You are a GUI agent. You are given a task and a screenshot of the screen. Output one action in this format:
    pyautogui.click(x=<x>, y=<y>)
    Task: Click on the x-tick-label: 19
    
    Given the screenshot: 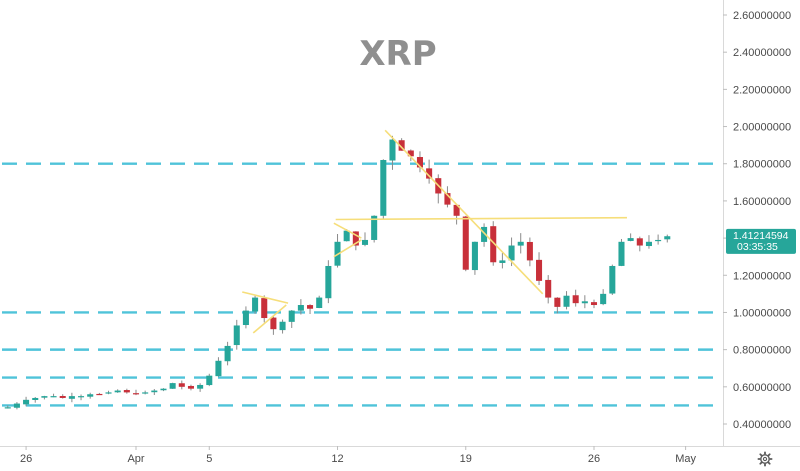 What is the action you would take?
    pyautogui.click(x=466, y=459)
    